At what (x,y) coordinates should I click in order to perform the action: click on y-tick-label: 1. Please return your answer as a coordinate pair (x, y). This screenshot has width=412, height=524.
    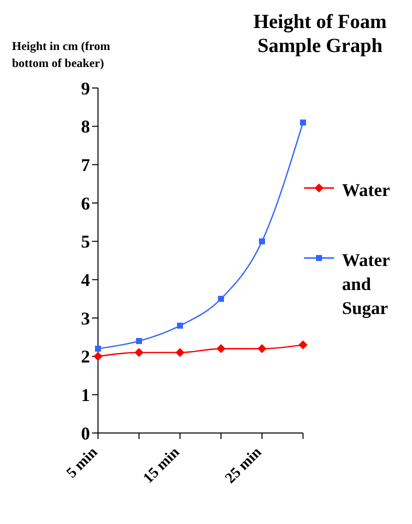
    Looking at the image, I should click on (85, 395).